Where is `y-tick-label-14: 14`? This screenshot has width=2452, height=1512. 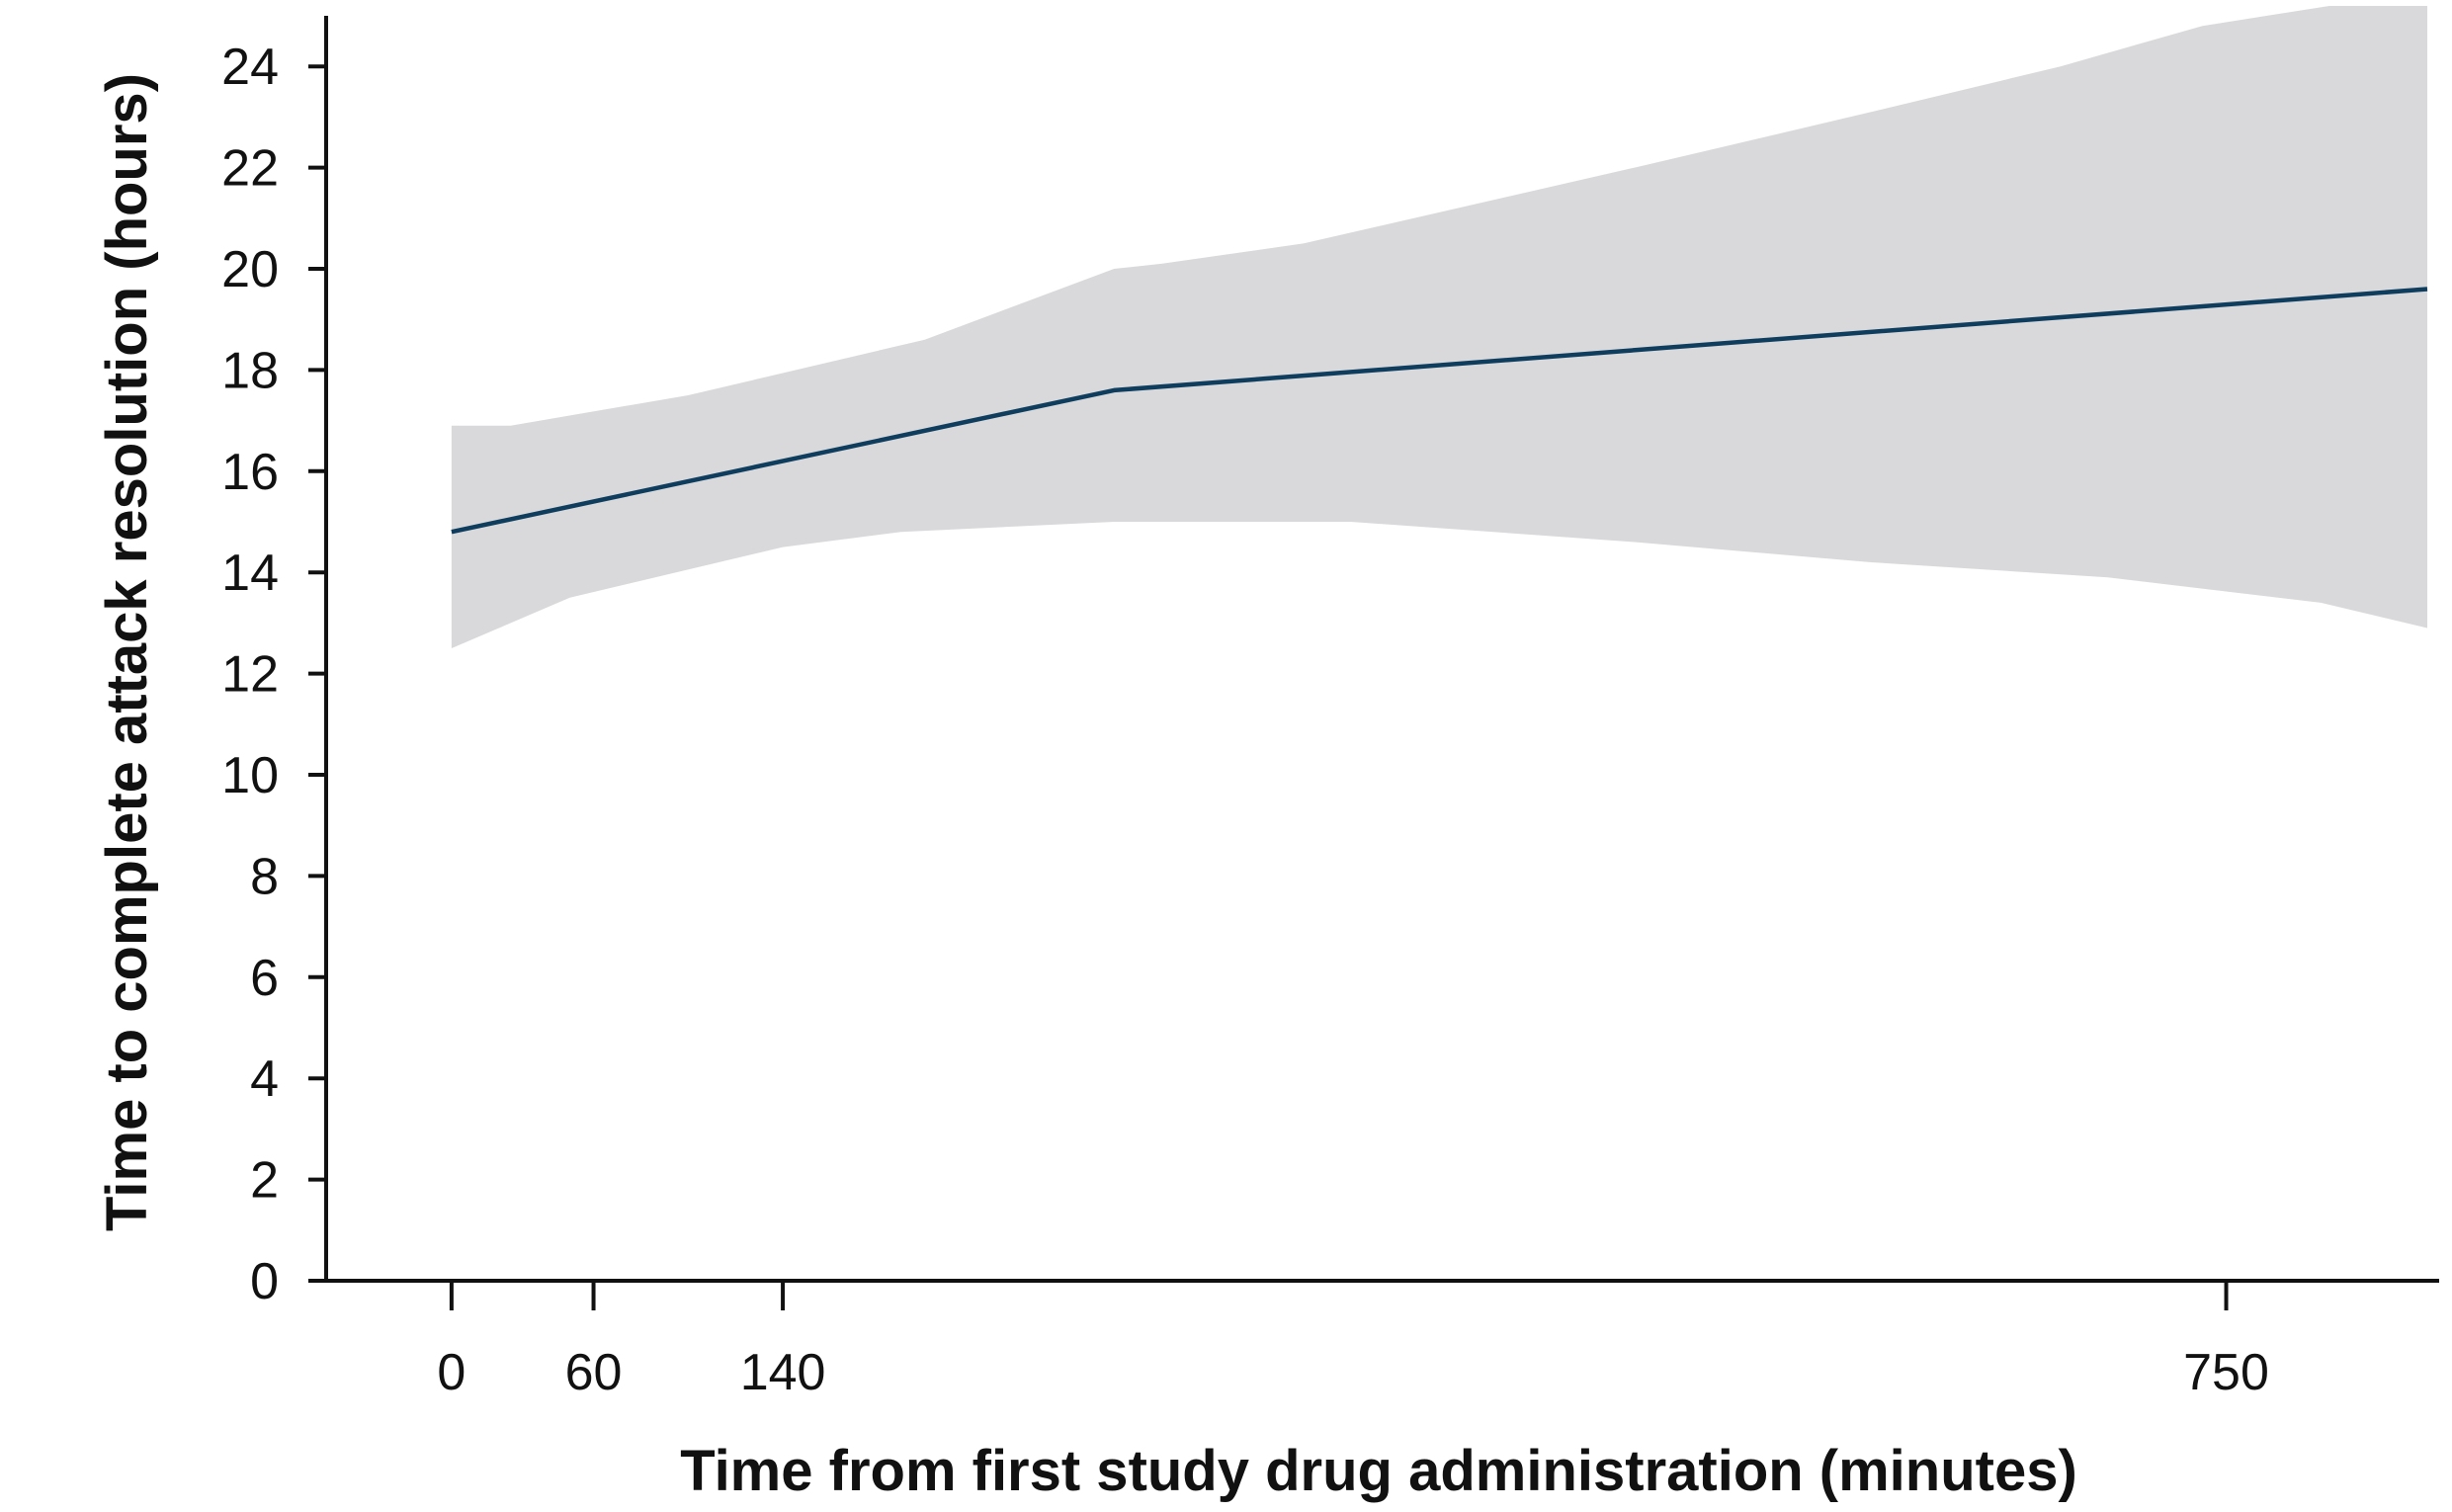
y-tick-label-14: 14 is located at coordinates (250, 573).